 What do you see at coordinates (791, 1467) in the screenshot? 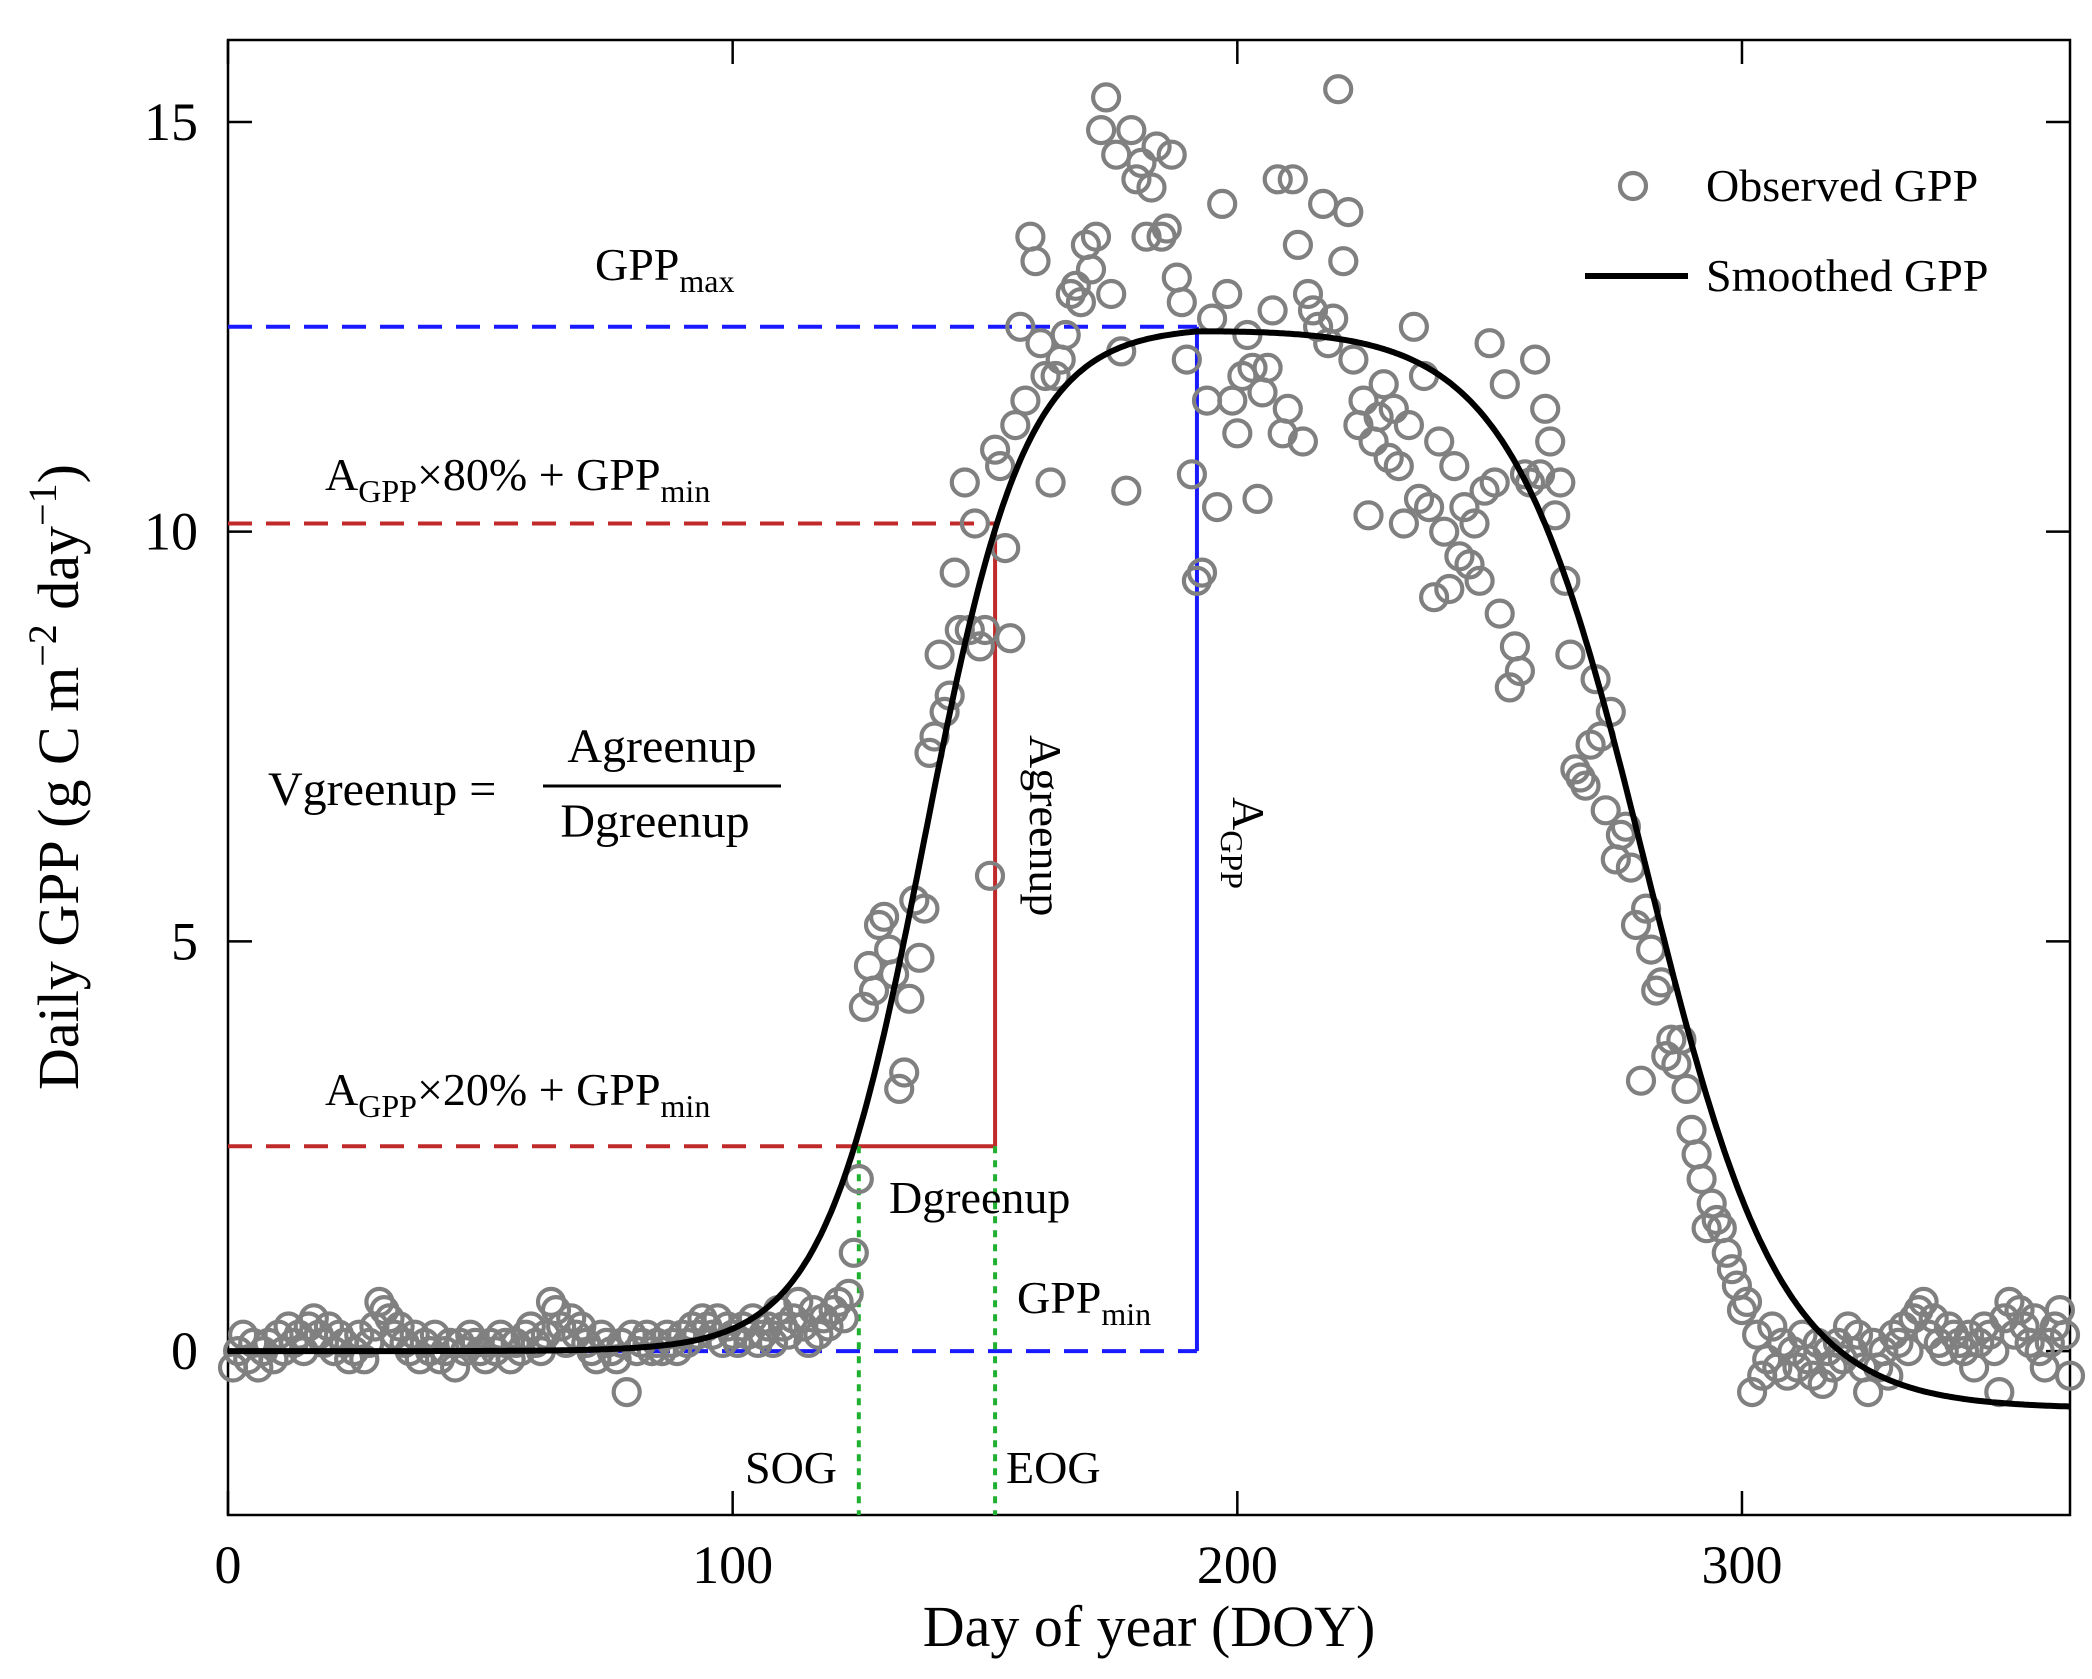
I see `sog-label: SOG` at bounding box center [791, 1467].